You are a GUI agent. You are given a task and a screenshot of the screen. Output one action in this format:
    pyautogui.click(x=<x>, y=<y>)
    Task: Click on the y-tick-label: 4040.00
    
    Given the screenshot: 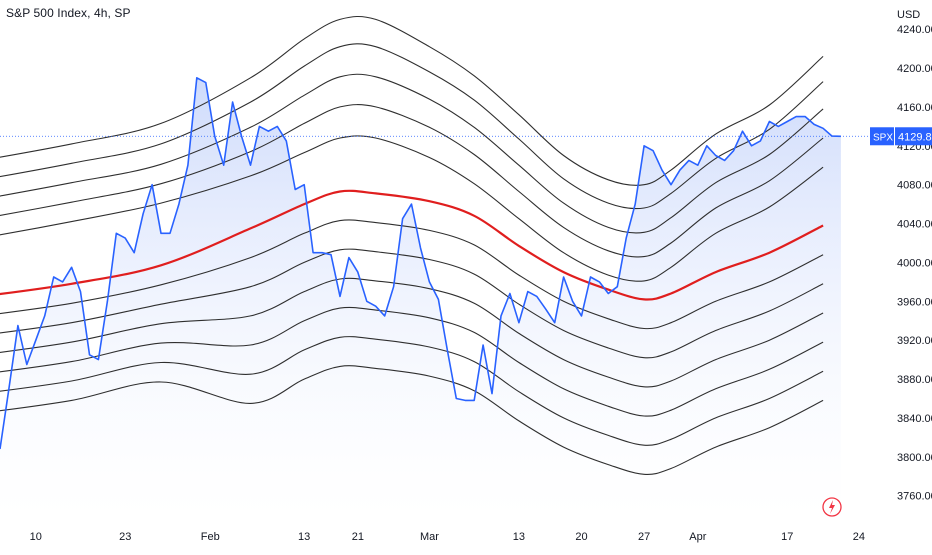 What is the action you would take?
    pyautogui.click(x=914, y=225)
    